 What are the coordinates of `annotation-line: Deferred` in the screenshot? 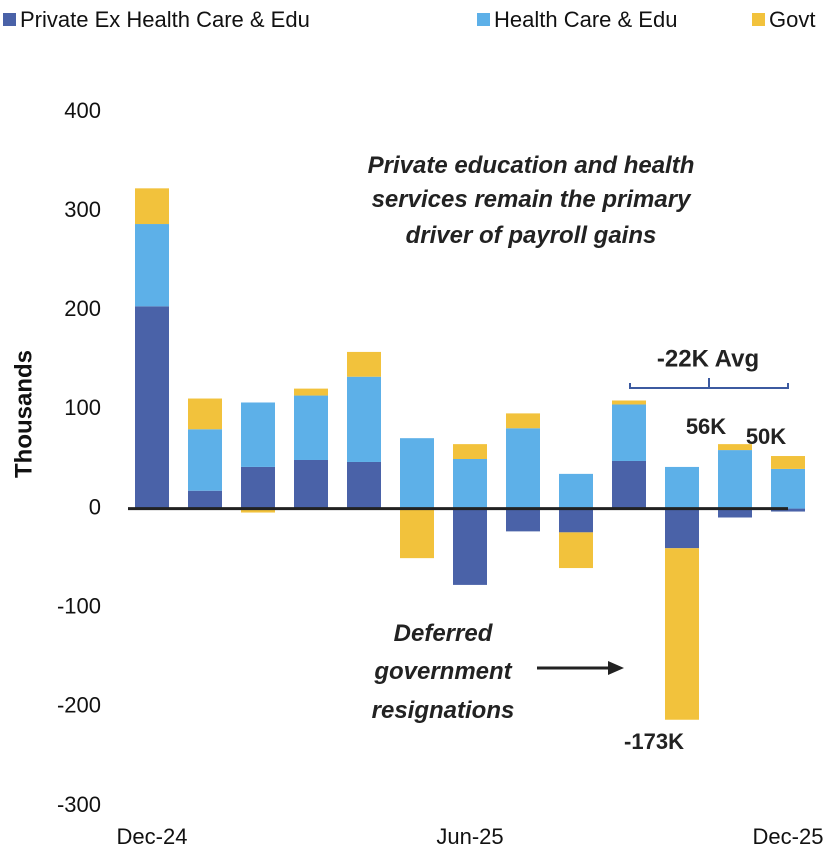 It's located at (444, 633).